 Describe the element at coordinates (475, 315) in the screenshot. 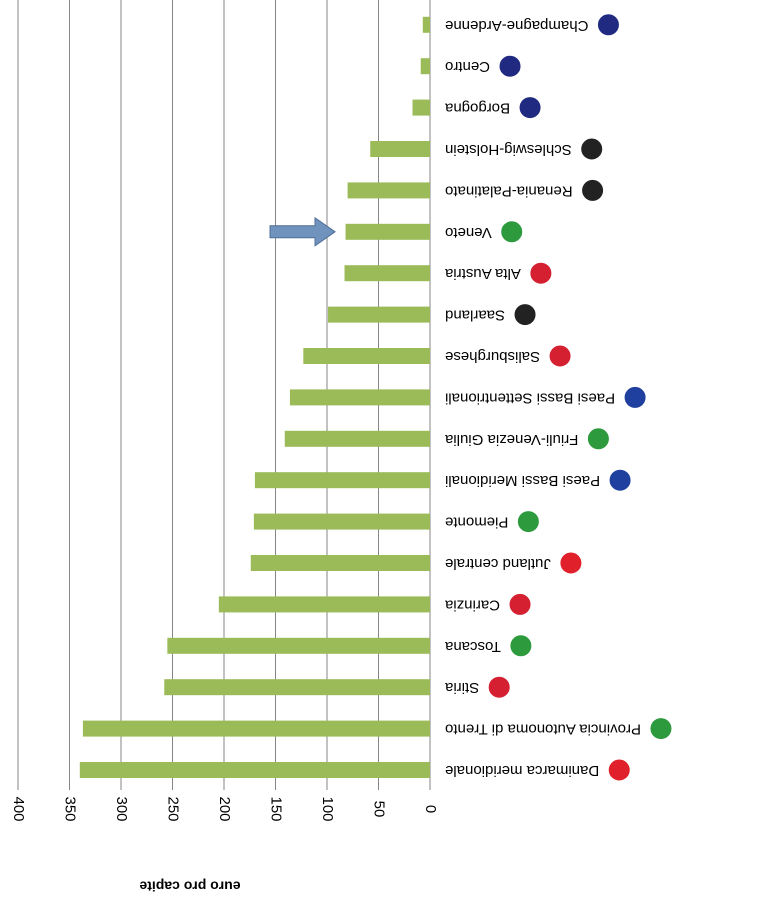

I see `y-tick-label: Saarland` at that location.